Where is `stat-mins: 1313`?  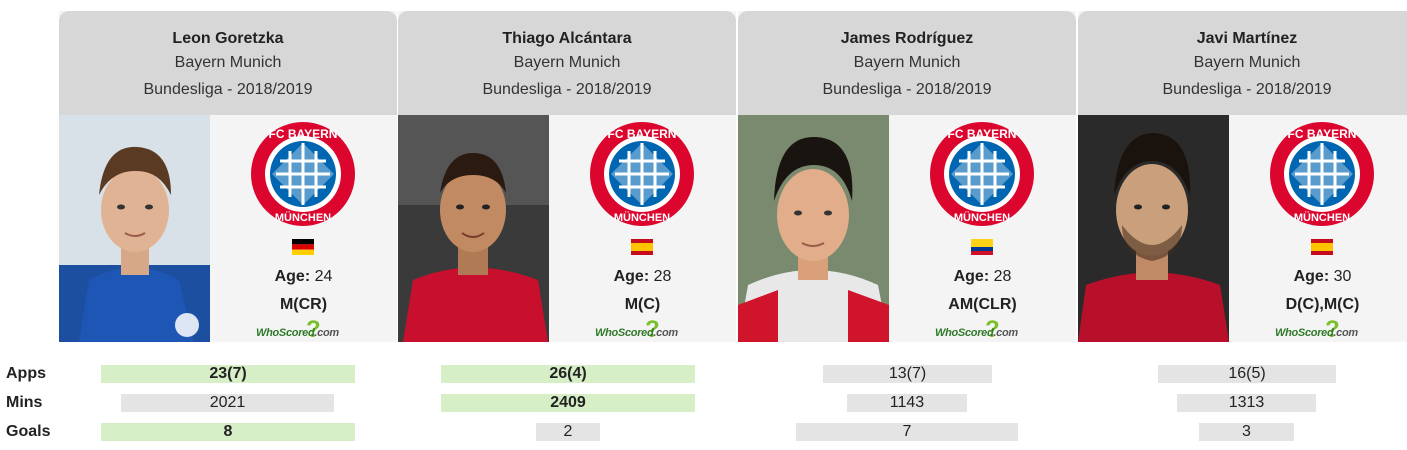 stat-mins: 1313 is located at coordinates (1246, 403).